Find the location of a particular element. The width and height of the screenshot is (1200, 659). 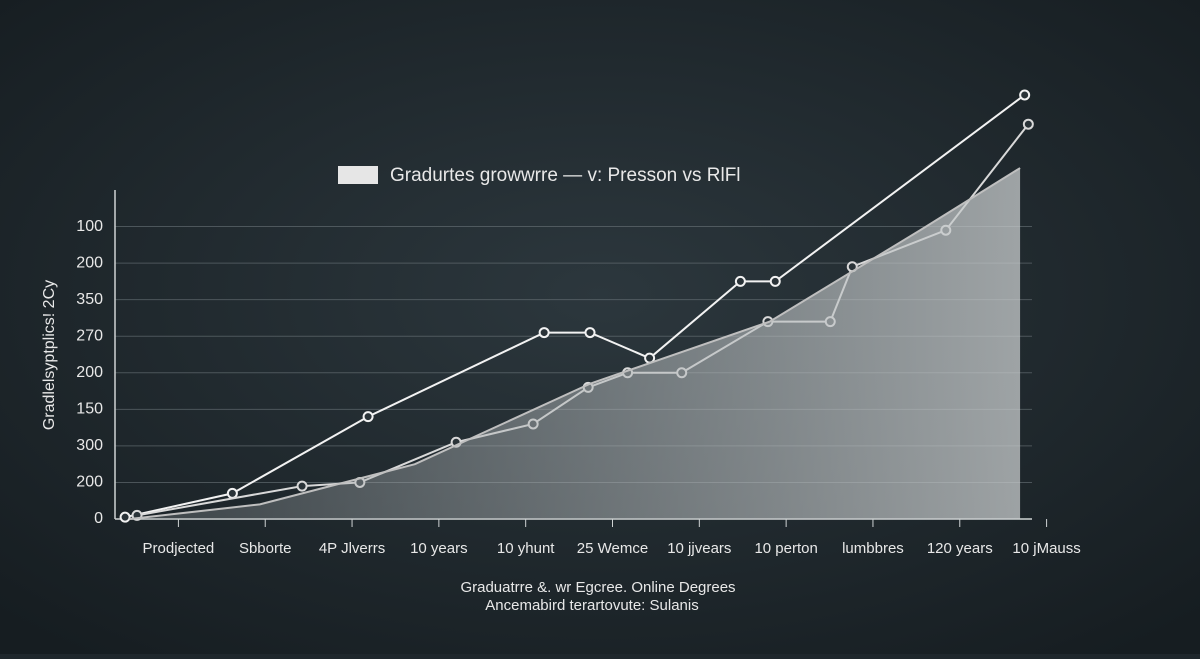

x-tick-label: 10 jjvears is located at coordinates (699, 548).